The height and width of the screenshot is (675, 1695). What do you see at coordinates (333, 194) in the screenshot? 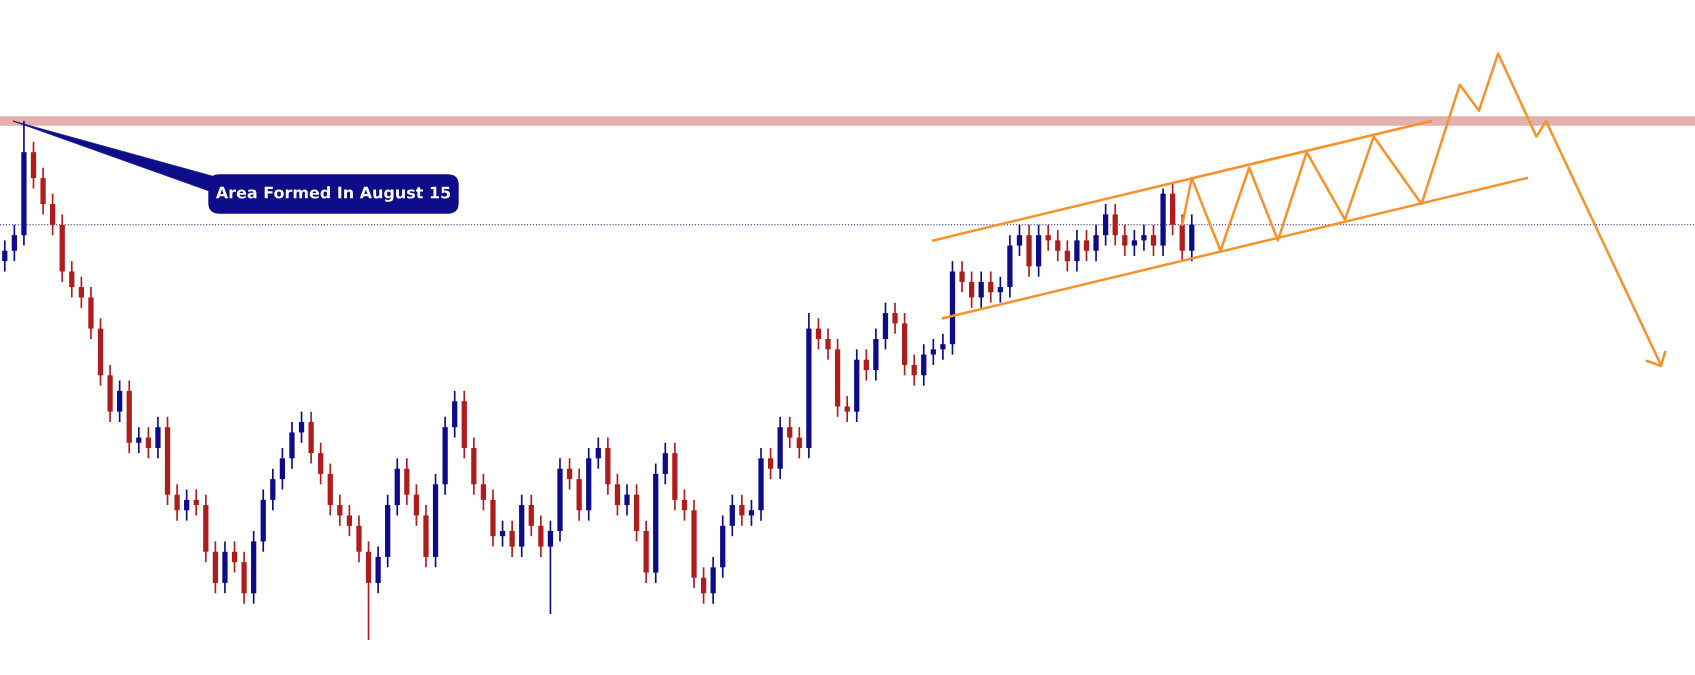
I see `annotation: Area Formed In August 15` at bounding box center [333, 194].